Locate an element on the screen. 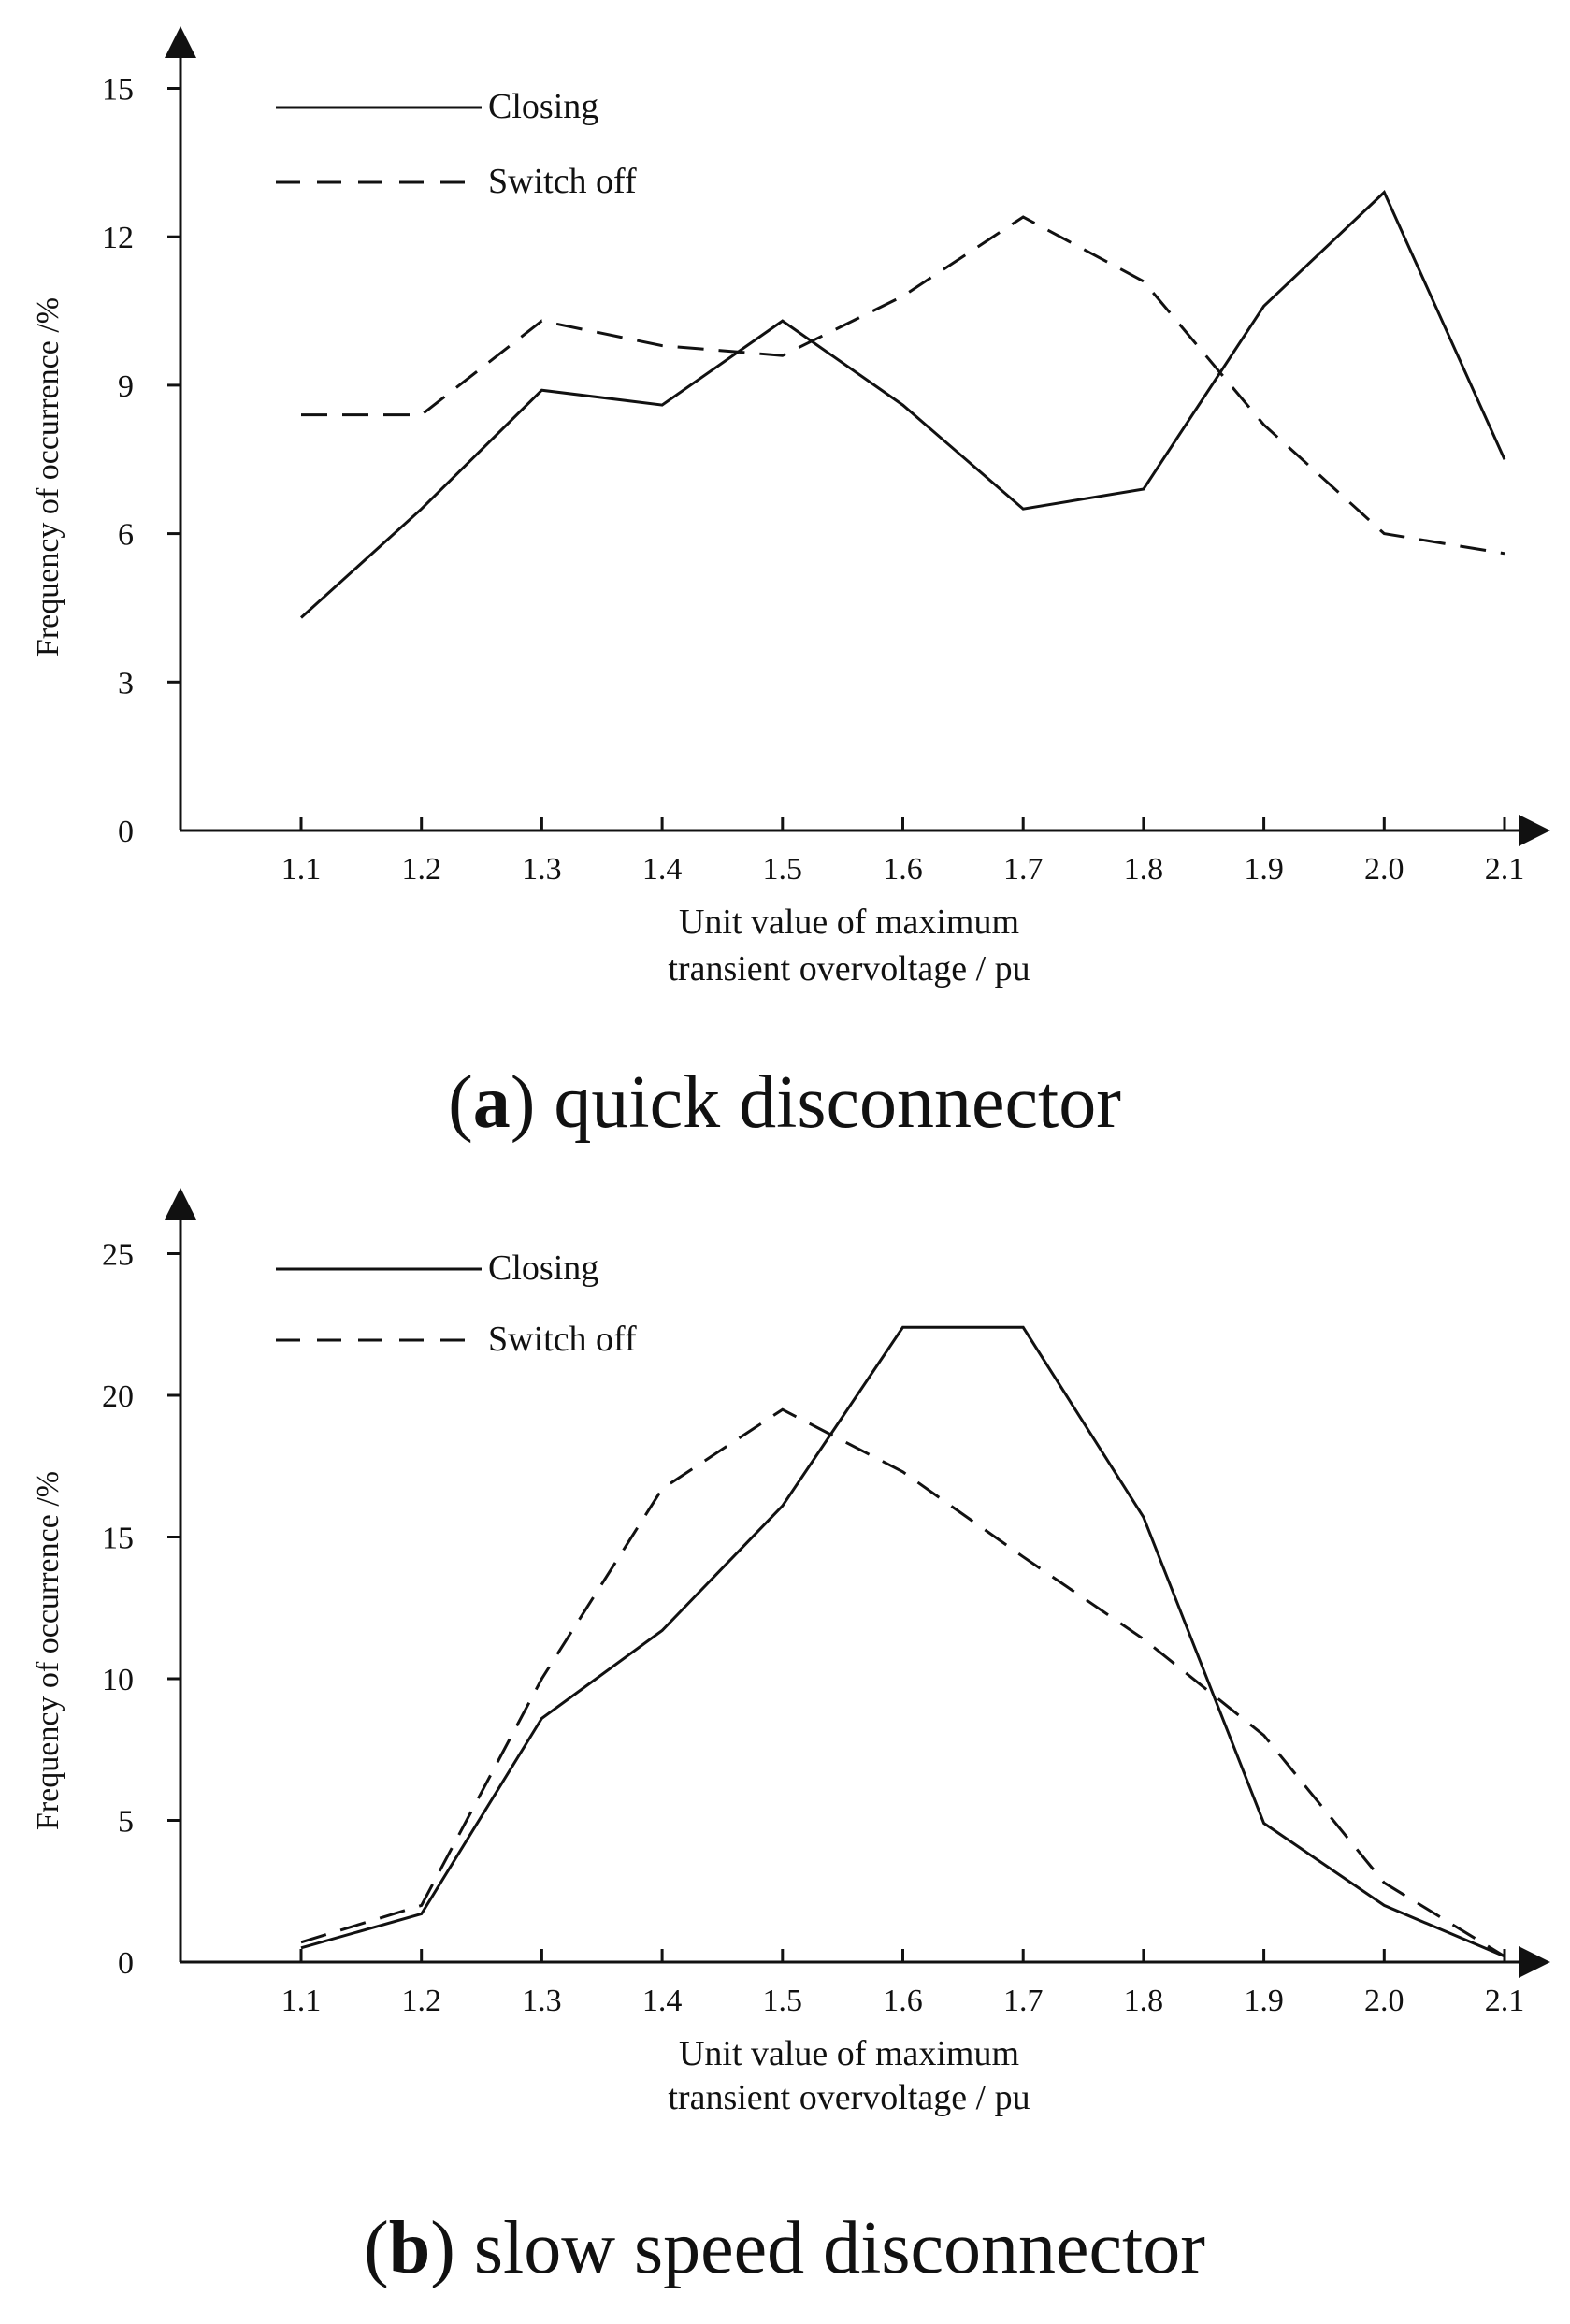 Image resolution: width=1570 pixels, height=2324 pixels. caption-letter: a is located at coordinates (492, 1102).